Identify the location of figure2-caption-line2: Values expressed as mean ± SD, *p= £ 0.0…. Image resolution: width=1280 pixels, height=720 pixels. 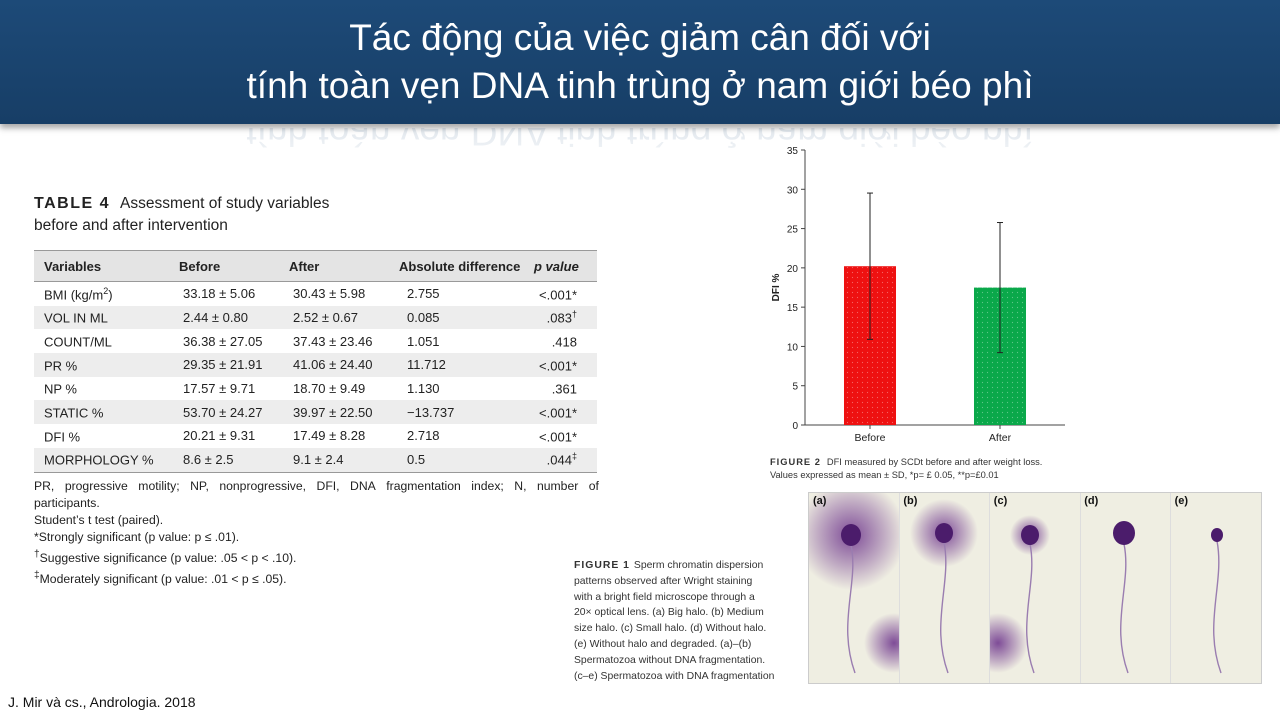
(884, 475).